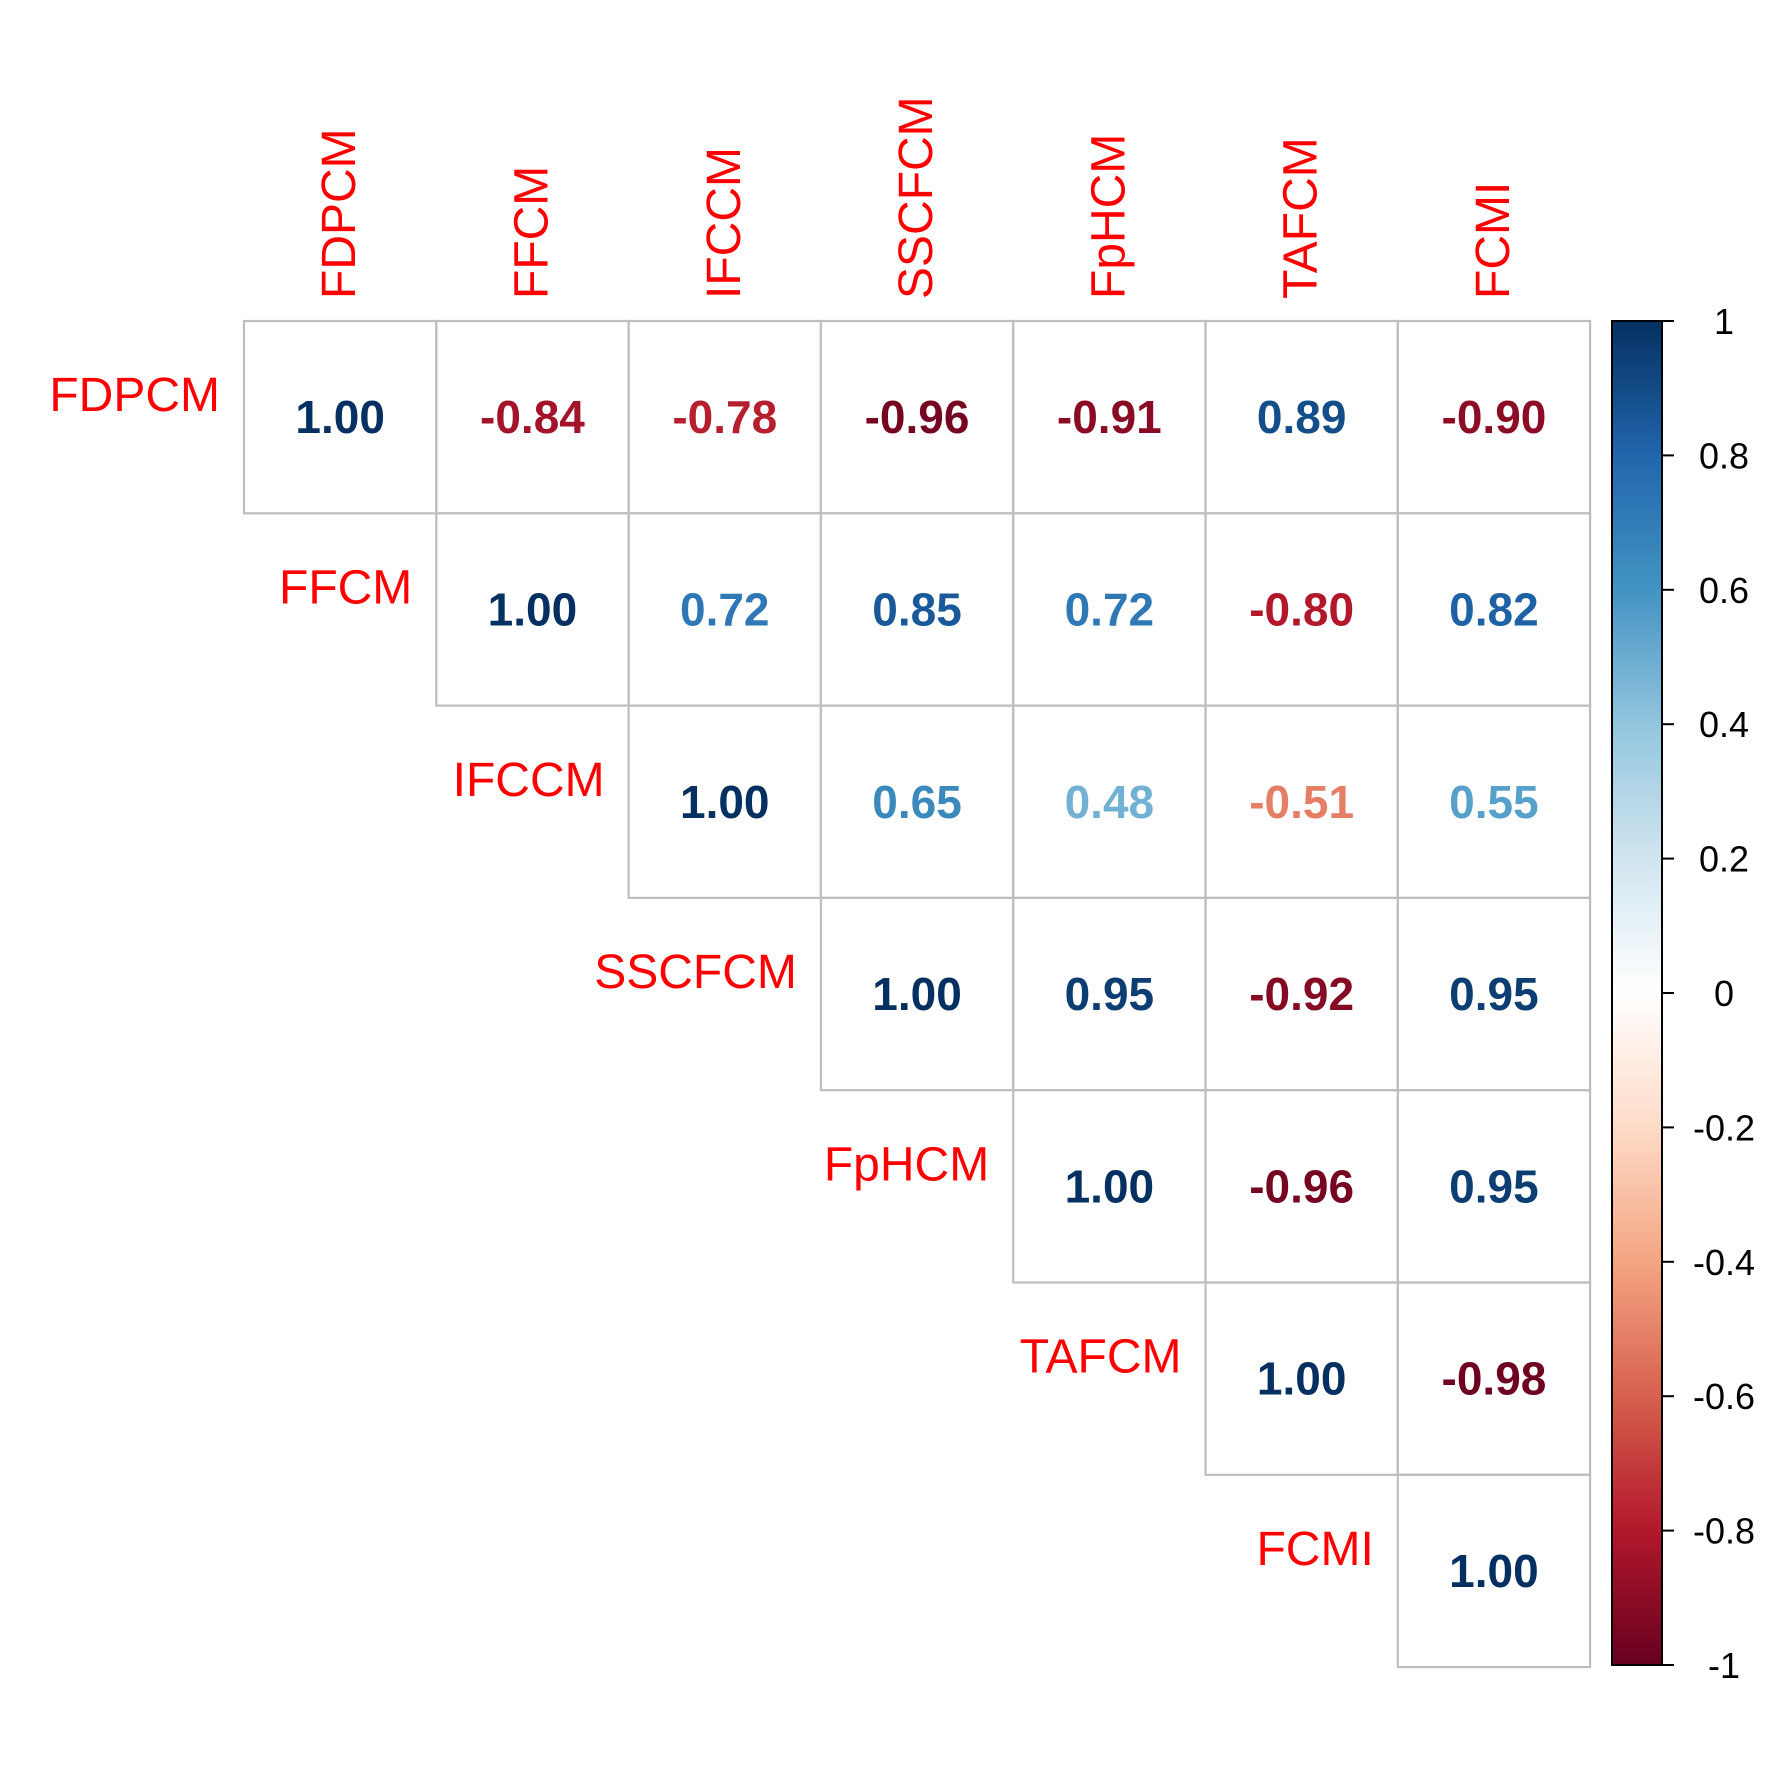  Describe the element at coordinates (1724, 590) in the screenshot. I see `colorbar-tick-label: 0.6` at that location.